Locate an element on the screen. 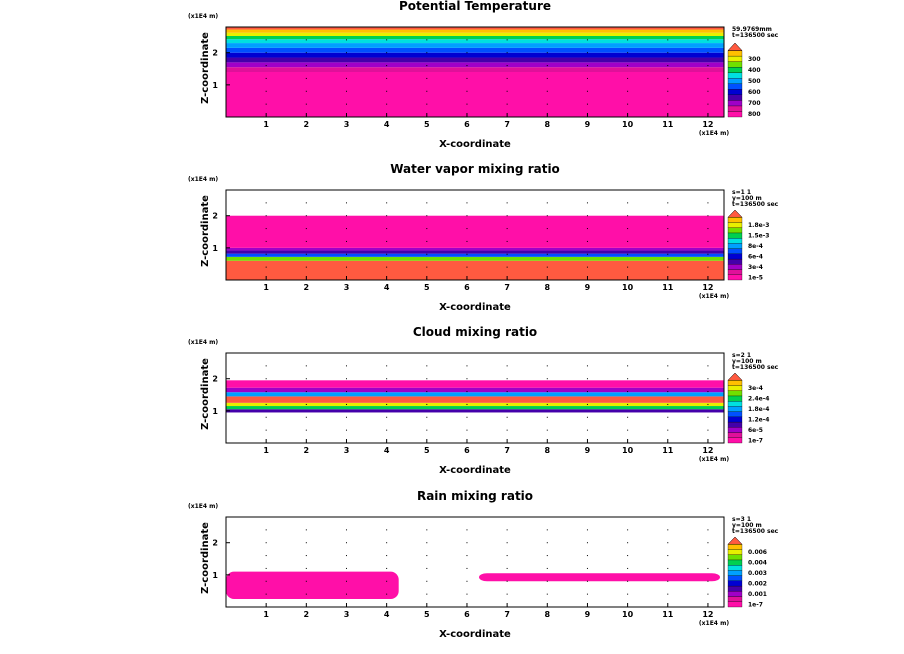 The height and width of the screenshot is (654, 904). legend-label: 400 is located at coordinates (754, 70).